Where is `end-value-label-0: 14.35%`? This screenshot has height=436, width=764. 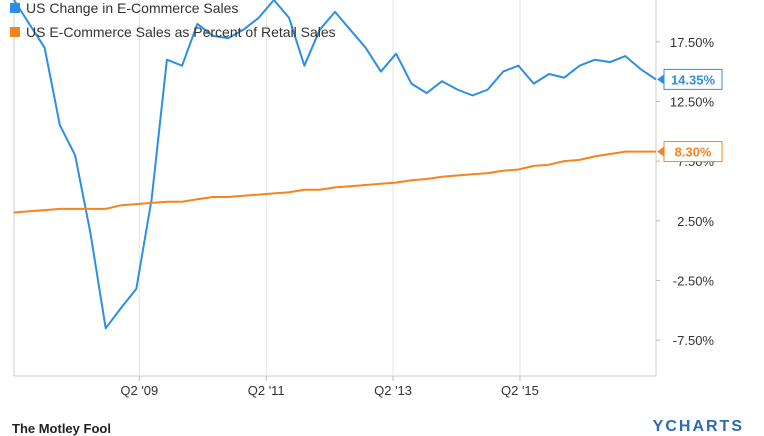
end-value-label-0: 14.35% is located at coordinates (693, 79).